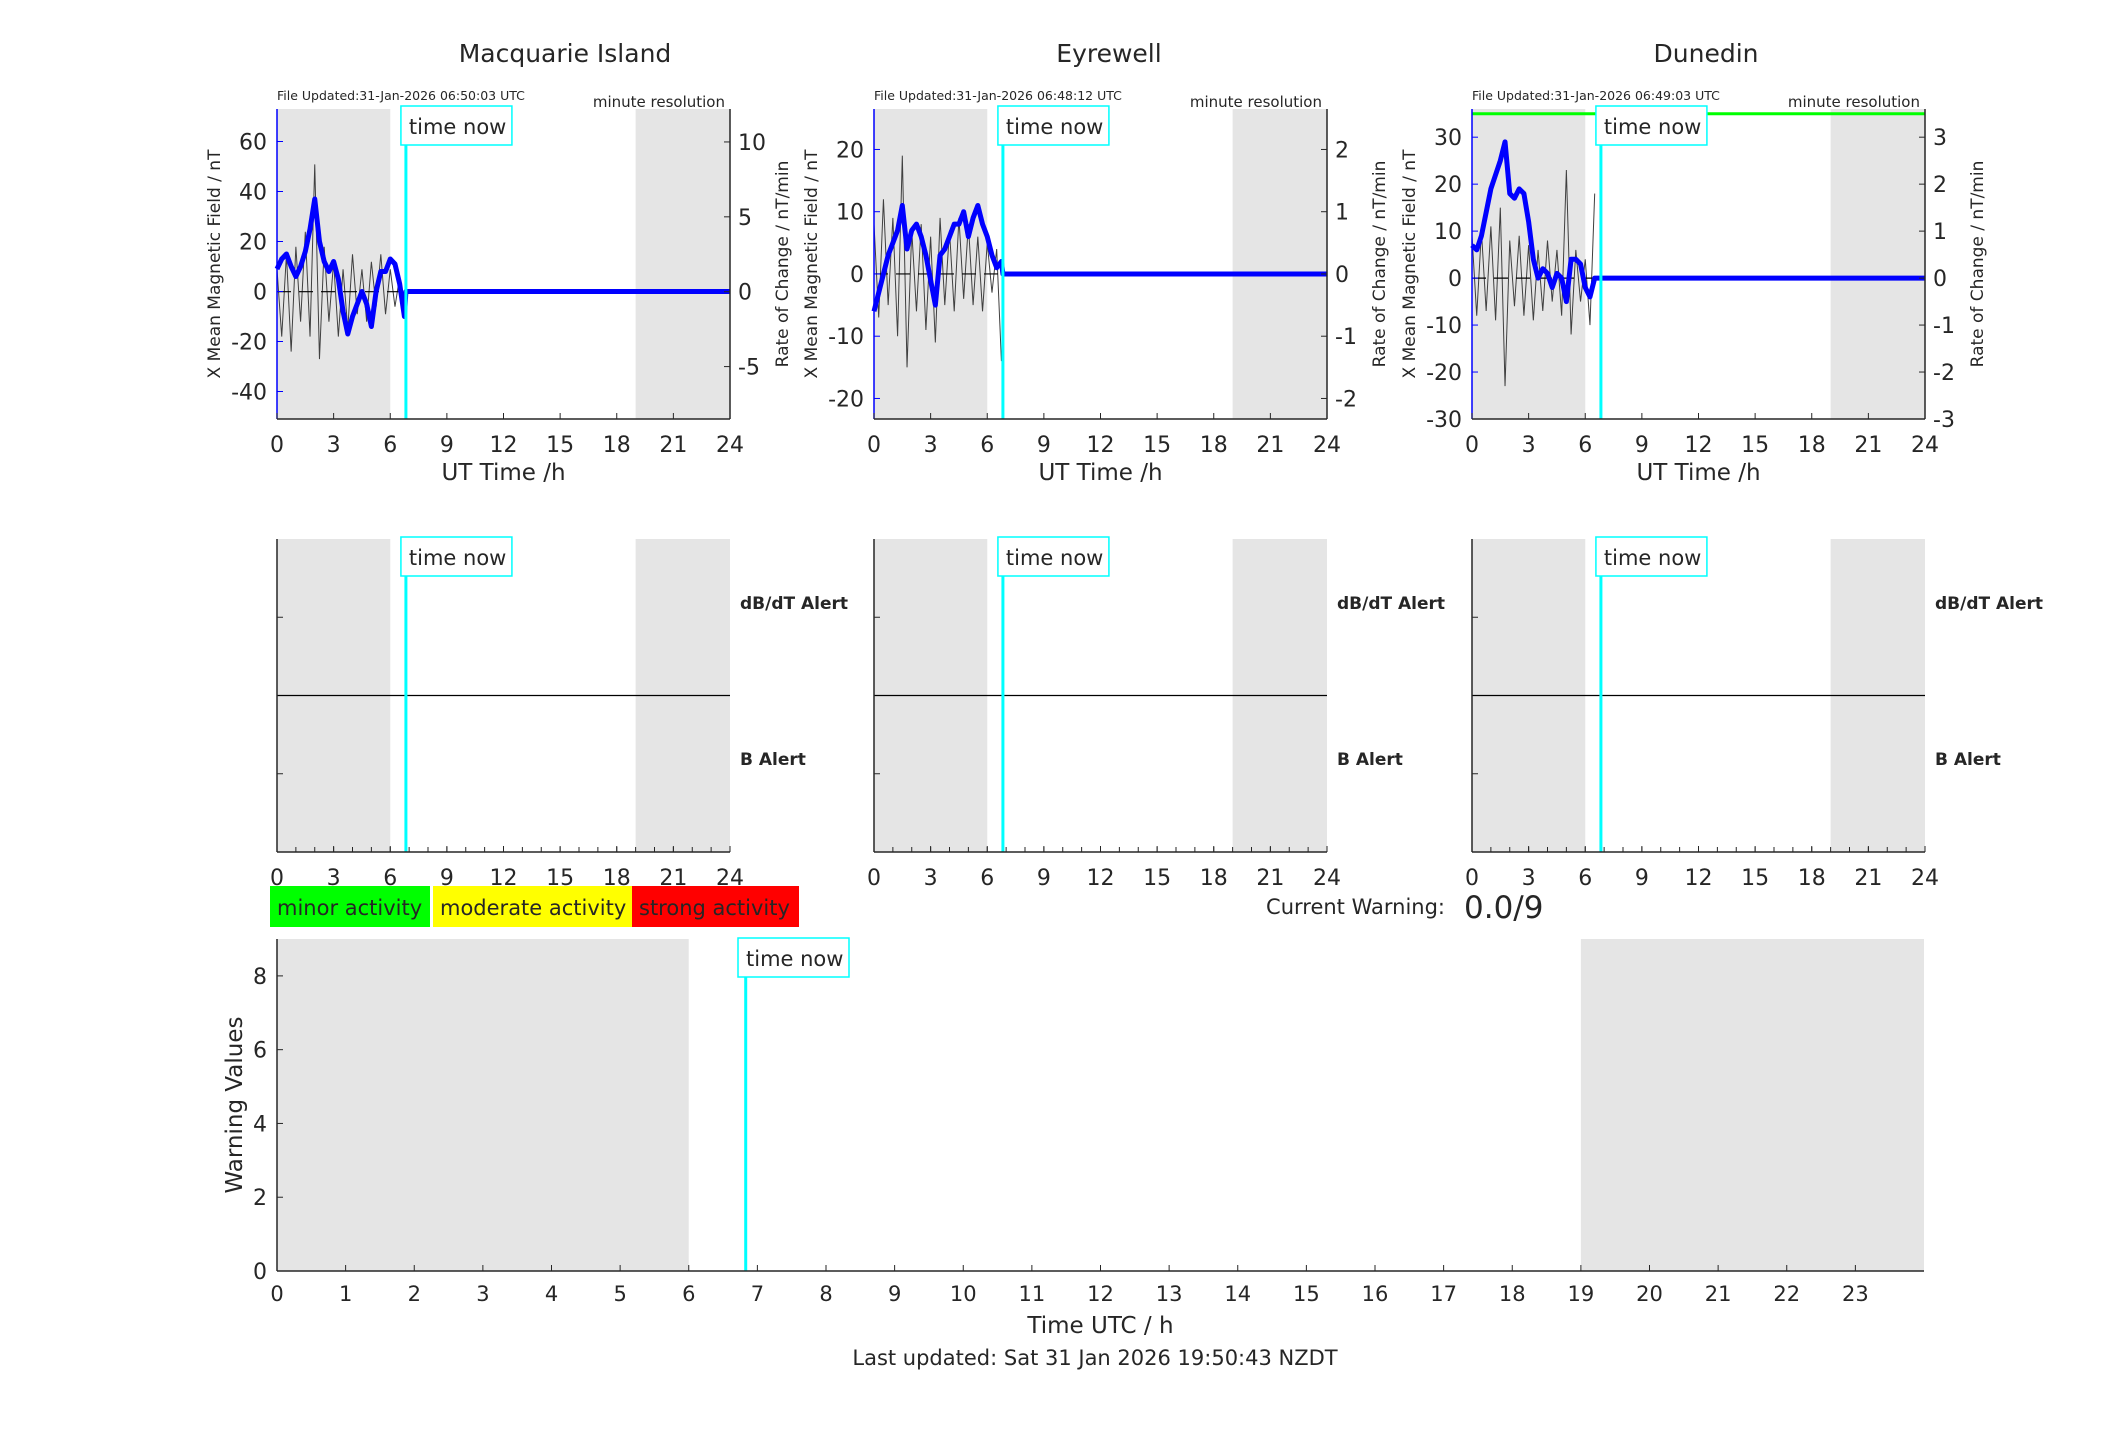  I want to click on x-tick-label: 14, so click(1237, 1294).